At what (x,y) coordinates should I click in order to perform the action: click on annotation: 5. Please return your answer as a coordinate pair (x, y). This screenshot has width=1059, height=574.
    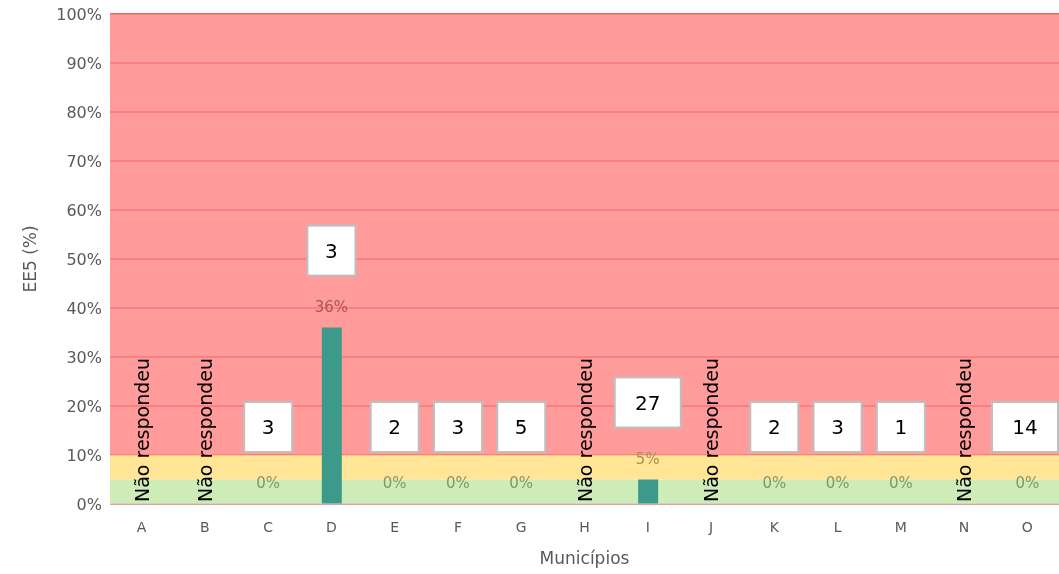
    Looking at the image, I should click on (521, 427).